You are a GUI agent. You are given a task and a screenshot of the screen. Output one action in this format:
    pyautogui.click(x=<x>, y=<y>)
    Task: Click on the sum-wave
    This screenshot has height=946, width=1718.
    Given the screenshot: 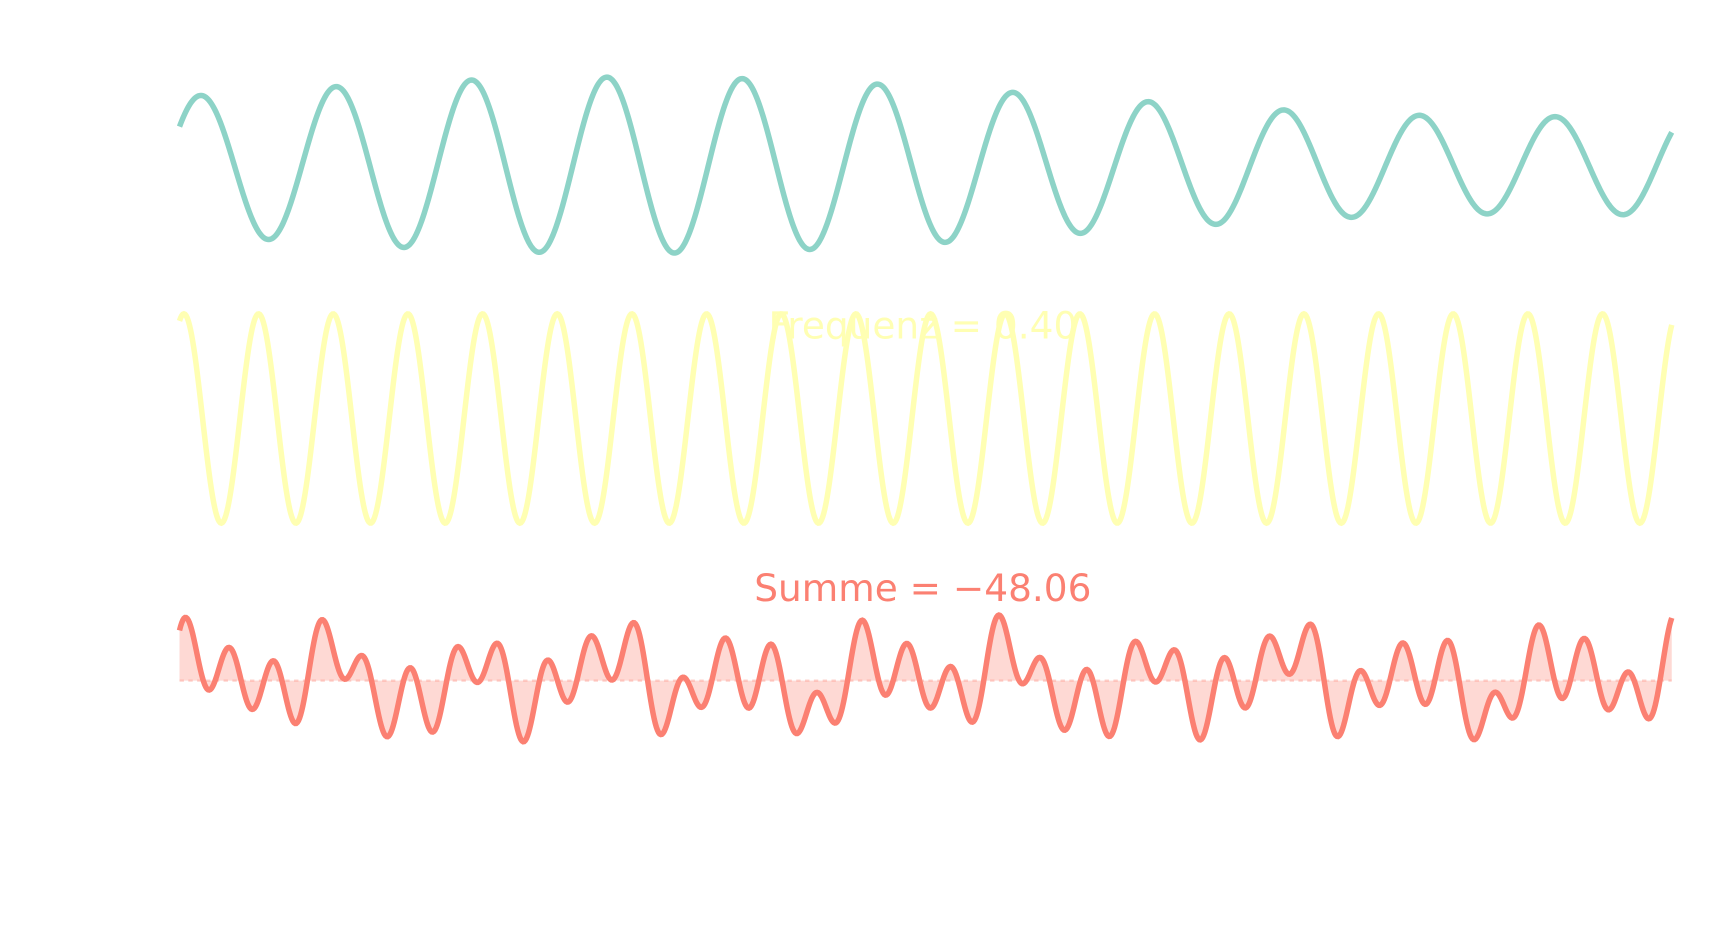 What is the action you would take?
    pyautogui.click(x=925, y=678)
    